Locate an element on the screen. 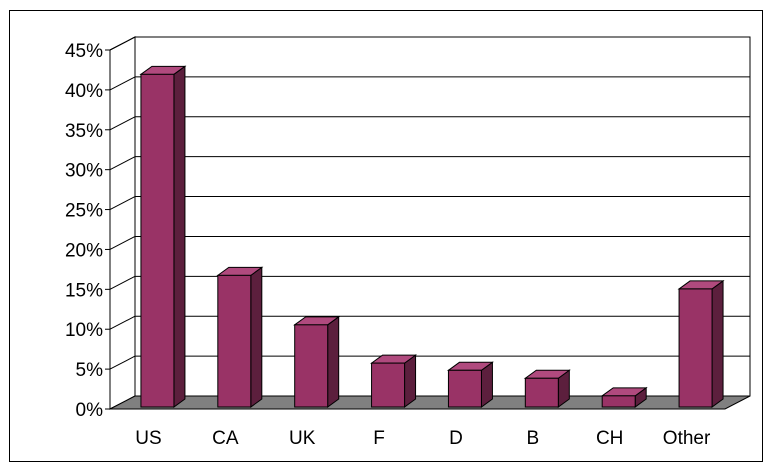  x-tick-label: B is located at coordinates (532, 438).